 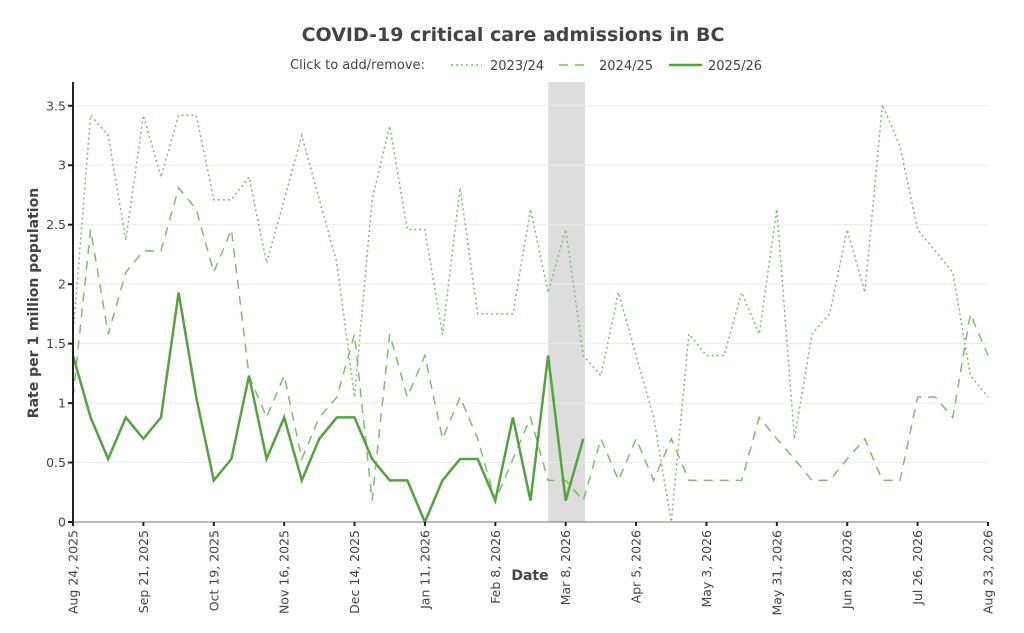 What do you see at coordinates (73, 572) in the screenshot?
I see `x-tick-label: Aug 24, 2025` at bounding box center [73, 572].